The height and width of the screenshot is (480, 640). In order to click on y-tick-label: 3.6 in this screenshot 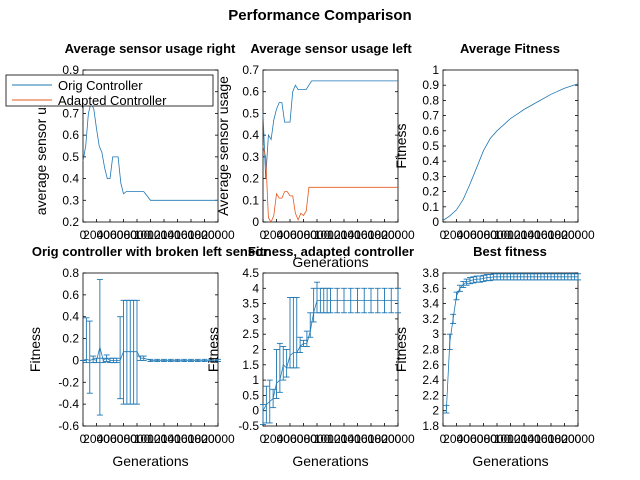, I will do `click(430, 288)`.